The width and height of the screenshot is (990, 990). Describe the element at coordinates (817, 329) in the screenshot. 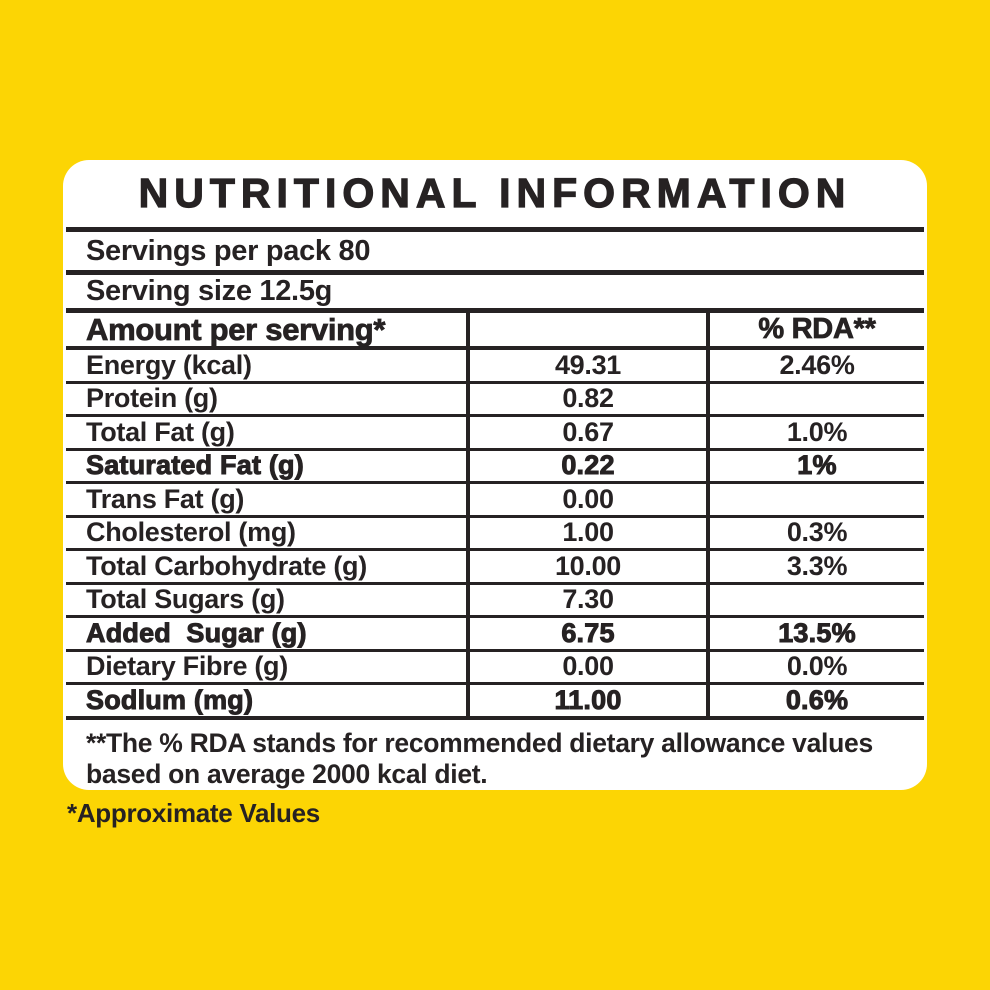

I see `header-rda: % RDA**` at that location.